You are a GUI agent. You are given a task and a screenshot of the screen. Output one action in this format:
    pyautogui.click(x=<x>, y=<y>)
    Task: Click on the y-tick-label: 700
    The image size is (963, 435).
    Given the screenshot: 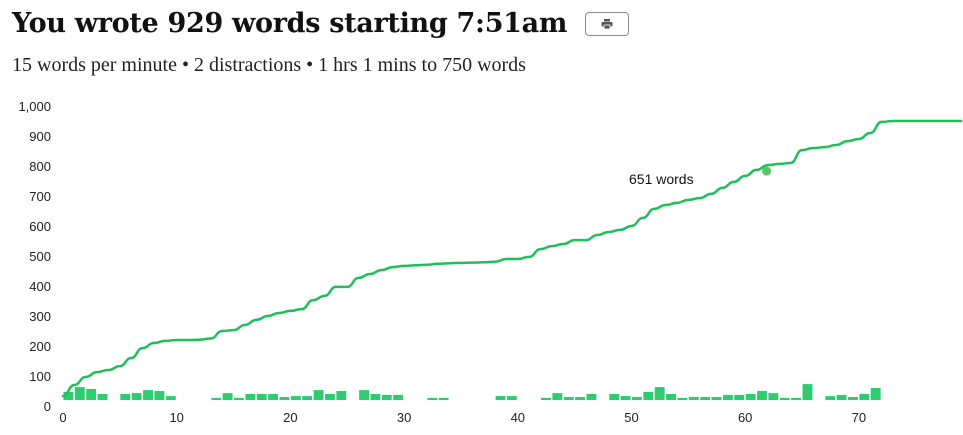 What is the action you would take?
    pyautogui.click(x=40, y=196)
    